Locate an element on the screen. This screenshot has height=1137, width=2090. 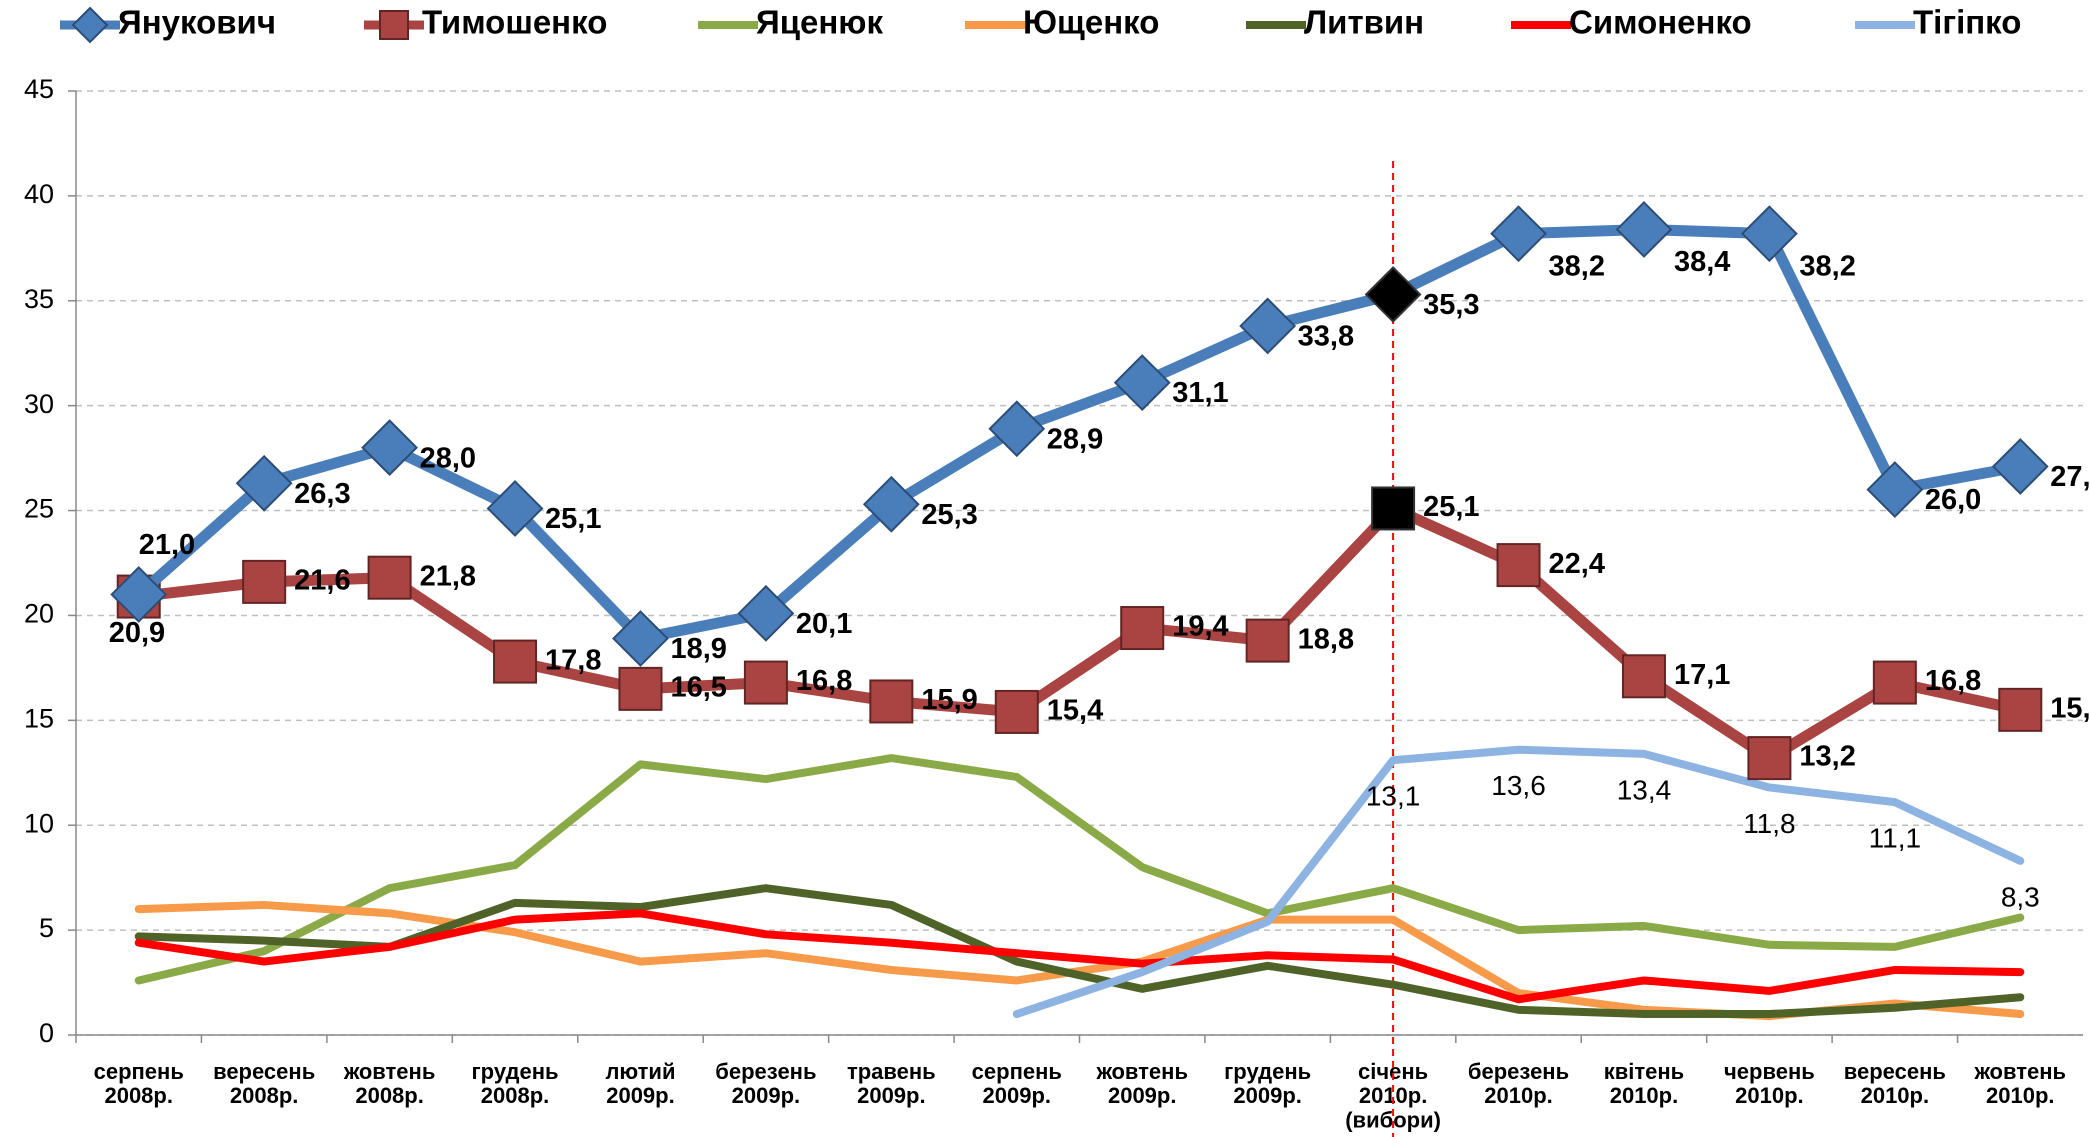
y-tick-label: 10 is located at coordinates (39, 823).